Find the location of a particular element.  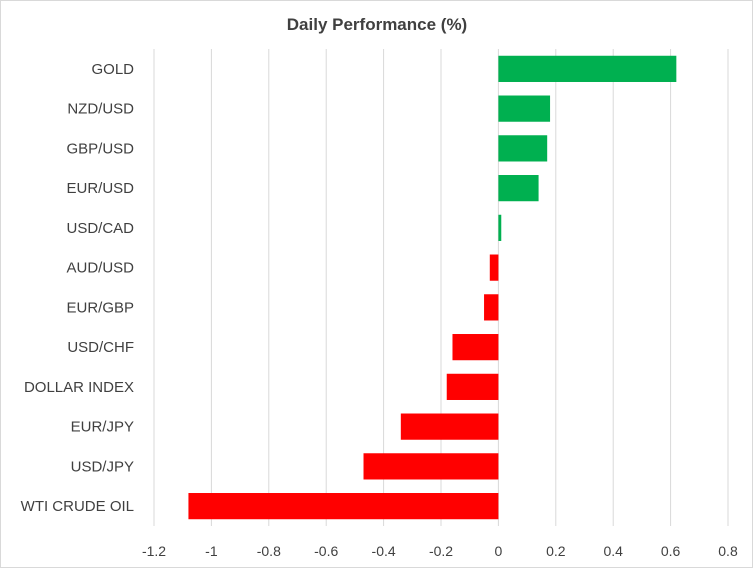

category-label: USD/CAD is located at coordinates (100, 228).